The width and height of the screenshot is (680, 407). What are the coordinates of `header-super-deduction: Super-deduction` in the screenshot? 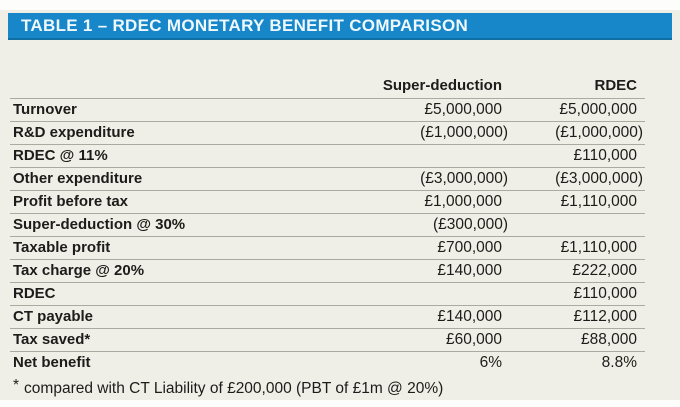 It's located at (435, 83).